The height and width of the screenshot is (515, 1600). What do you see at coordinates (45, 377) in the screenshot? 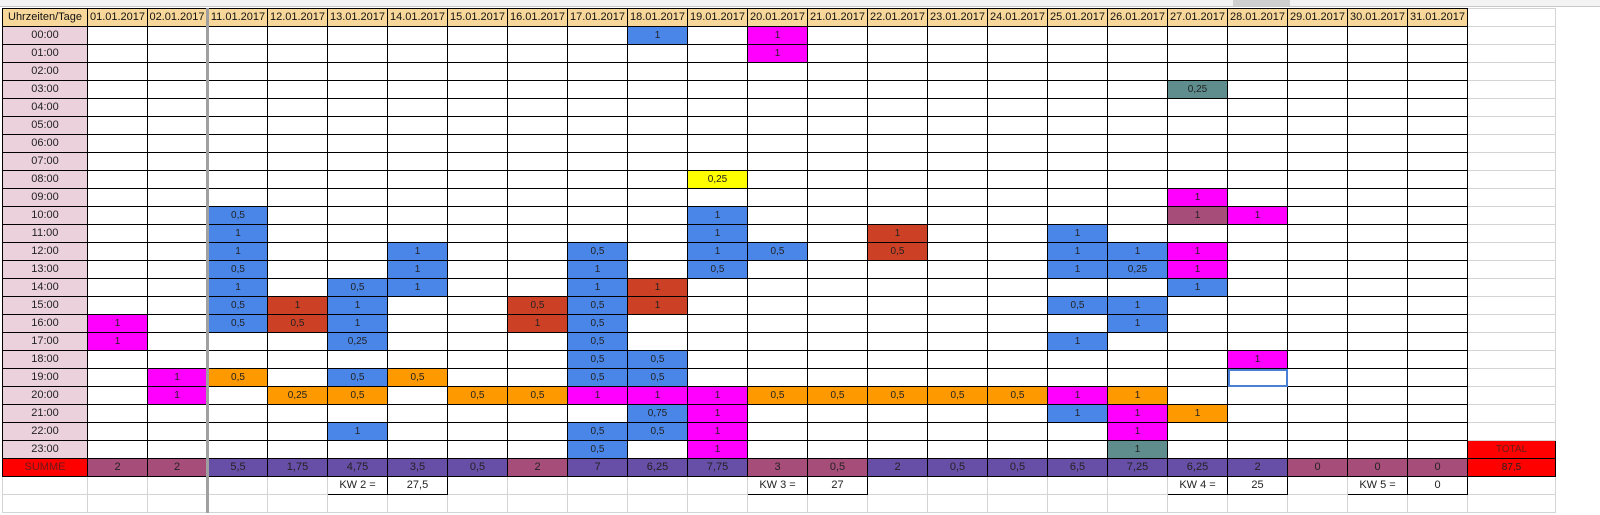
I see `hour-label-cell: 19:00` at bounding box center [45, 377].